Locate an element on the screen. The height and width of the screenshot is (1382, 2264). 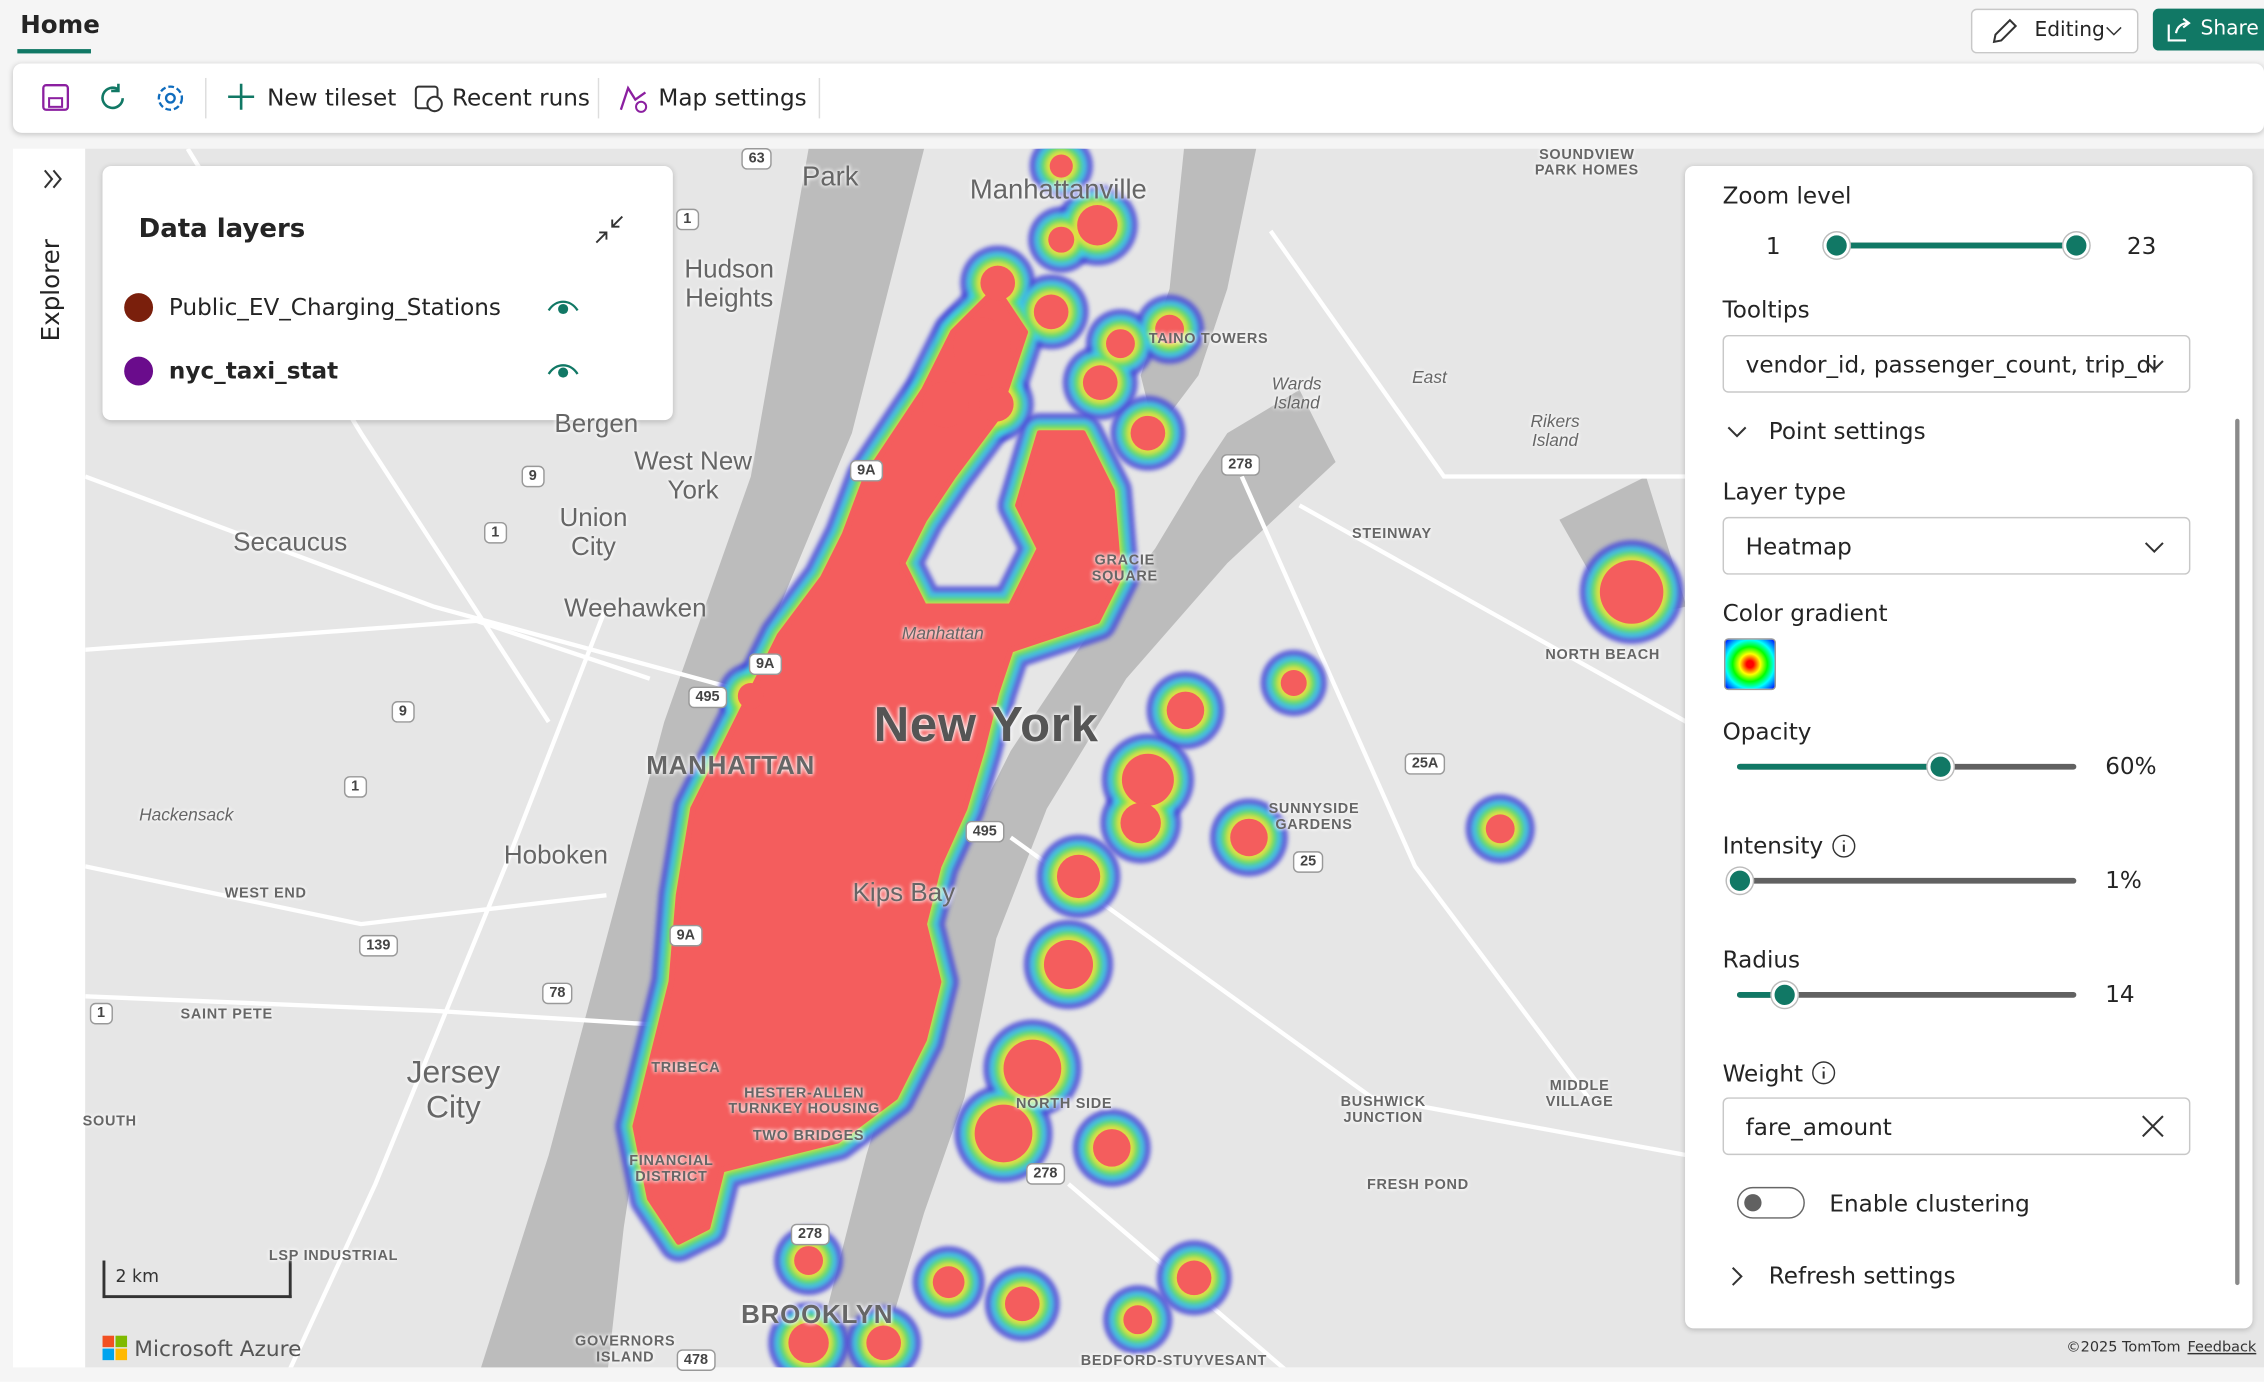
pencil-icon is located at coordinates (2005, 31).